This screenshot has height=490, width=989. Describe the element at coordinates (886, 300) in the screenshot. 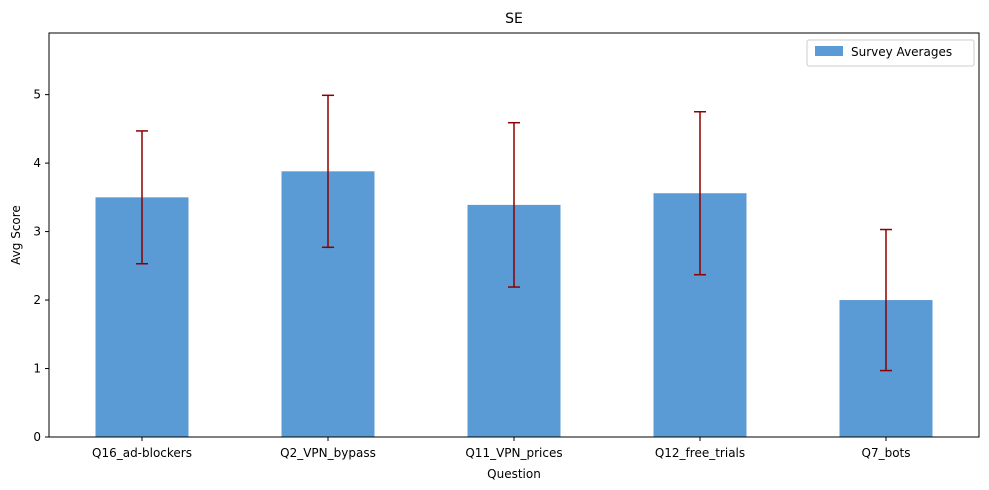

I see `error-bar-Q7_bots` at that location.